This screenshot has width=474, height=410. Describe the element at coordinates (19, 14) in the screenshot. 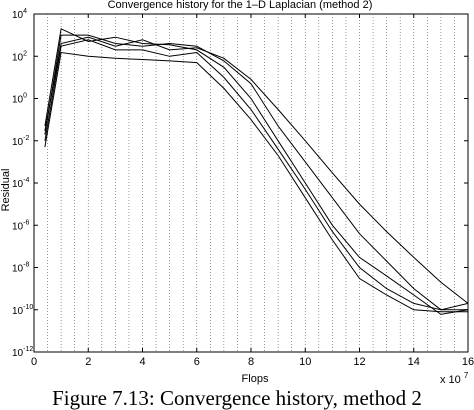

I see `y-tick-label: 10⁴` at that location.